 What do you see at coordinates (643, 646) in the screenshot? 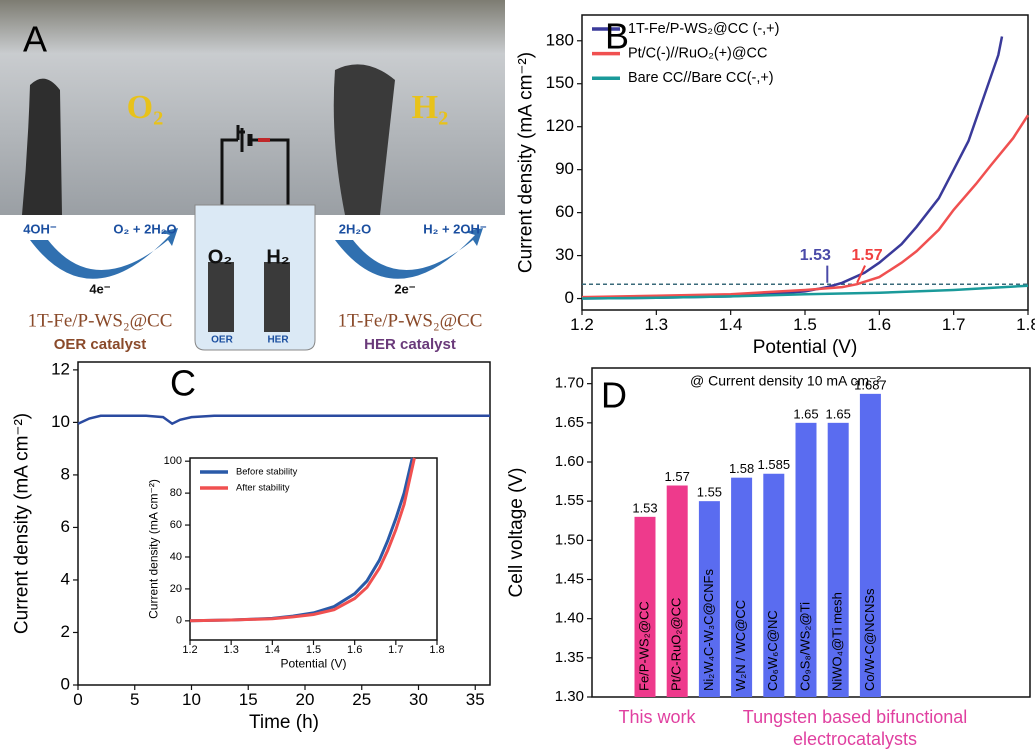
I see `category-label: Fe/P-WS₂@CC` at bounding box center [643, 646].